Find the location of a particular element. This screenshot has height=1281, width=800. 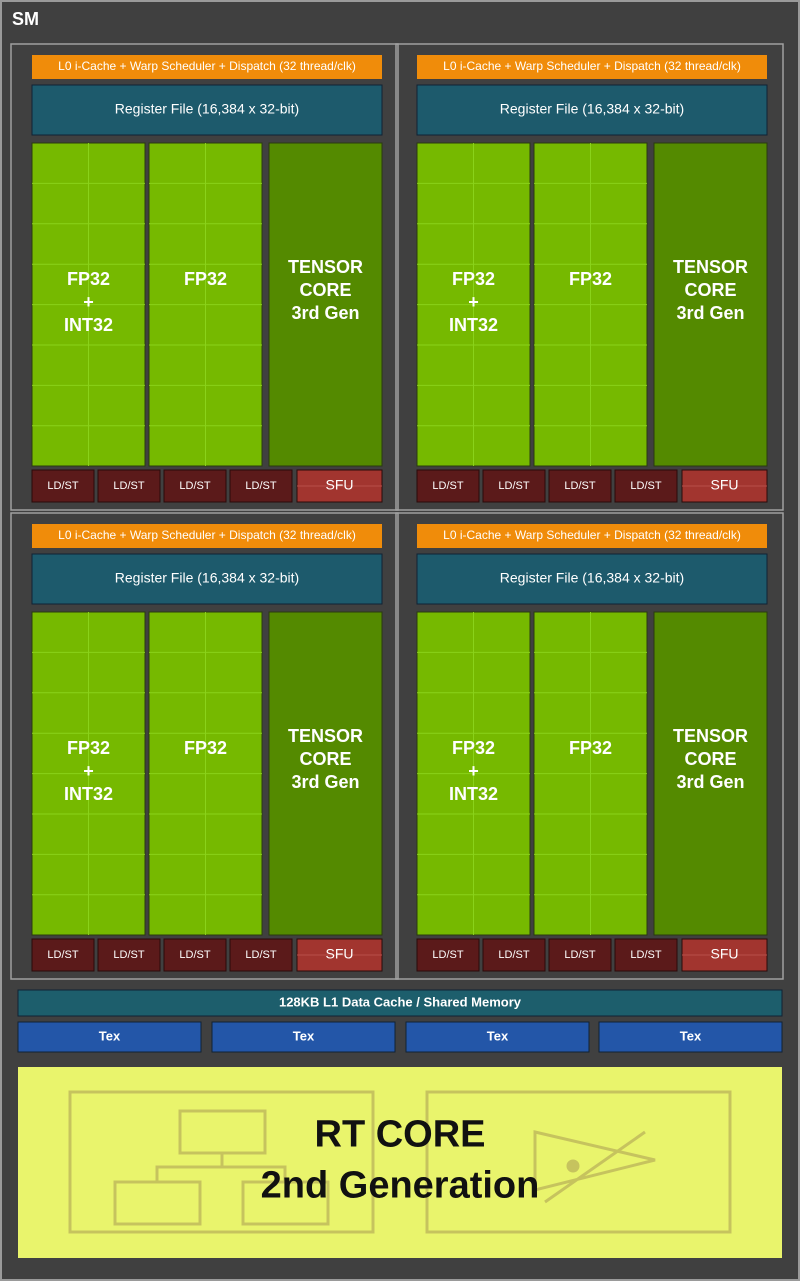

rt-core-label: 2nd Generation is located at coordinates (400, 1186).